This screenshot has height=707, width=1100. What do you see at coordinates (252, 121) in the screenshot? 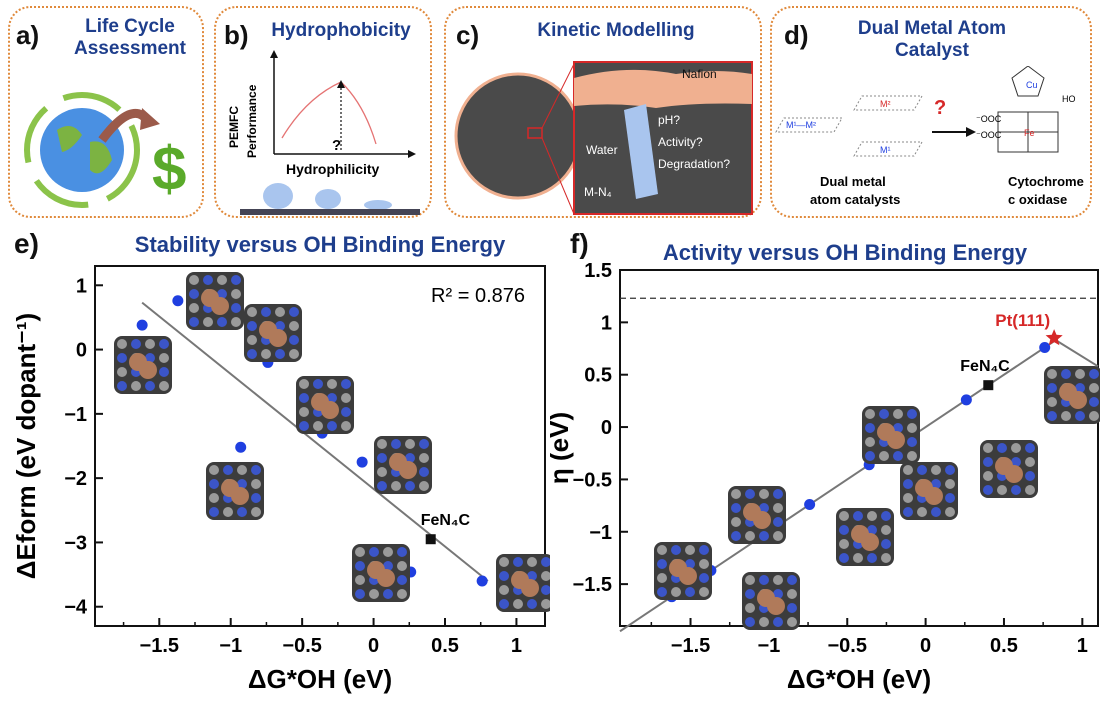
I see `panel-b-ylabel-2: Performance` at bounding box center [252, 121].